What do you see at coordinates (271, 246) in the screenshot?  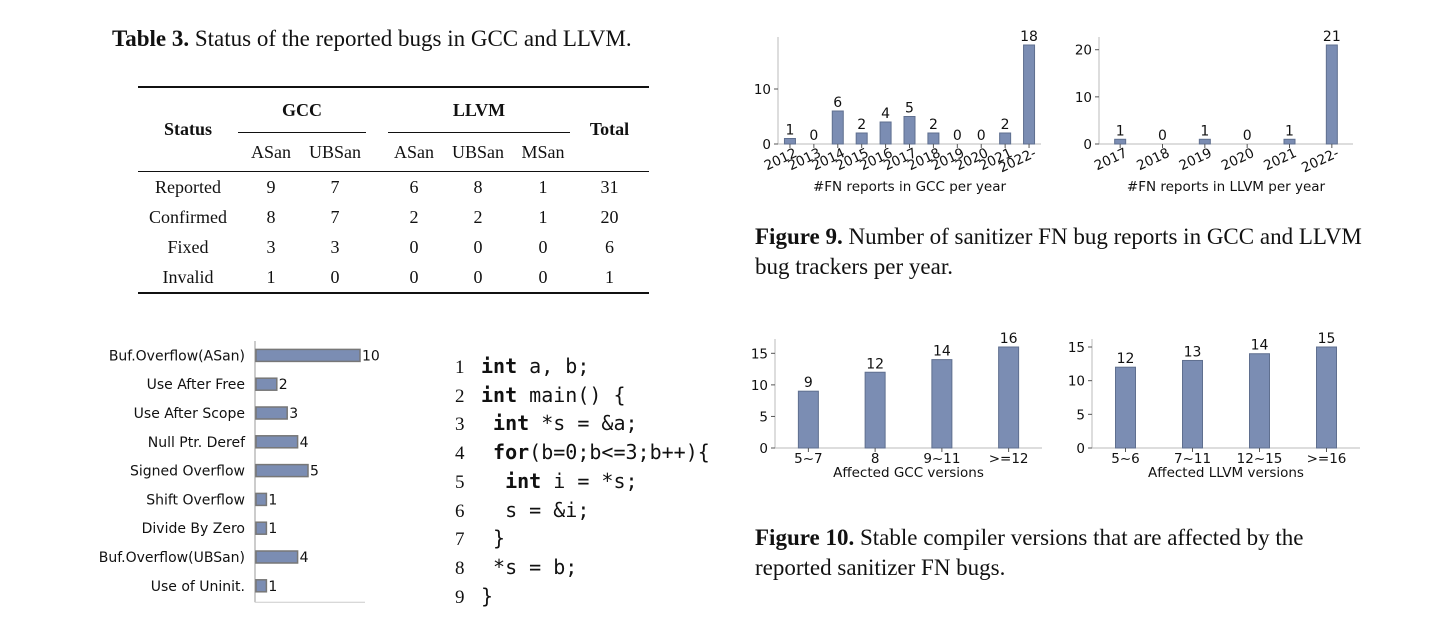 I see `table-cell: 3` at bounding box center [271, 246].